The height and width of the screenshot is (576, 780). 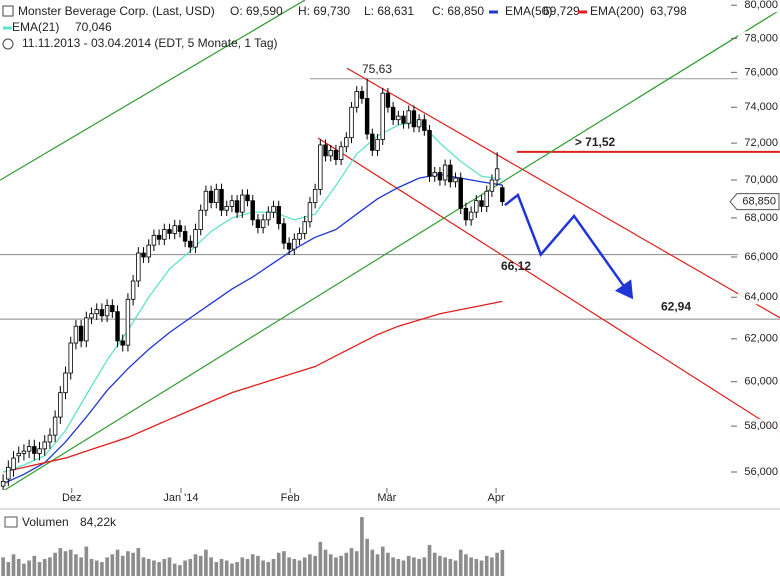 I want to click on y-tick-label: 58,000, so click(x=761, y=426).